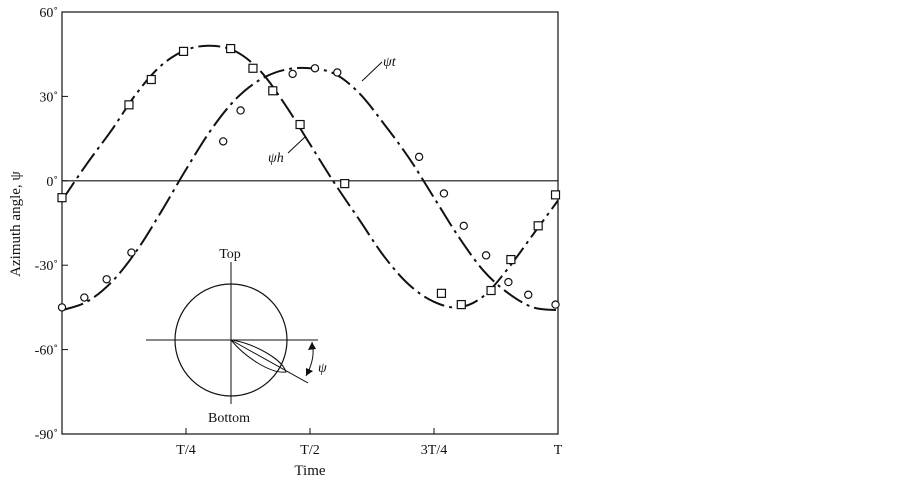 This screenshot has height=482, width=903. What do you see at coordinates (258, 356) in the screenshot?
I see `inset-lobe` at bounding box center [258, 356].